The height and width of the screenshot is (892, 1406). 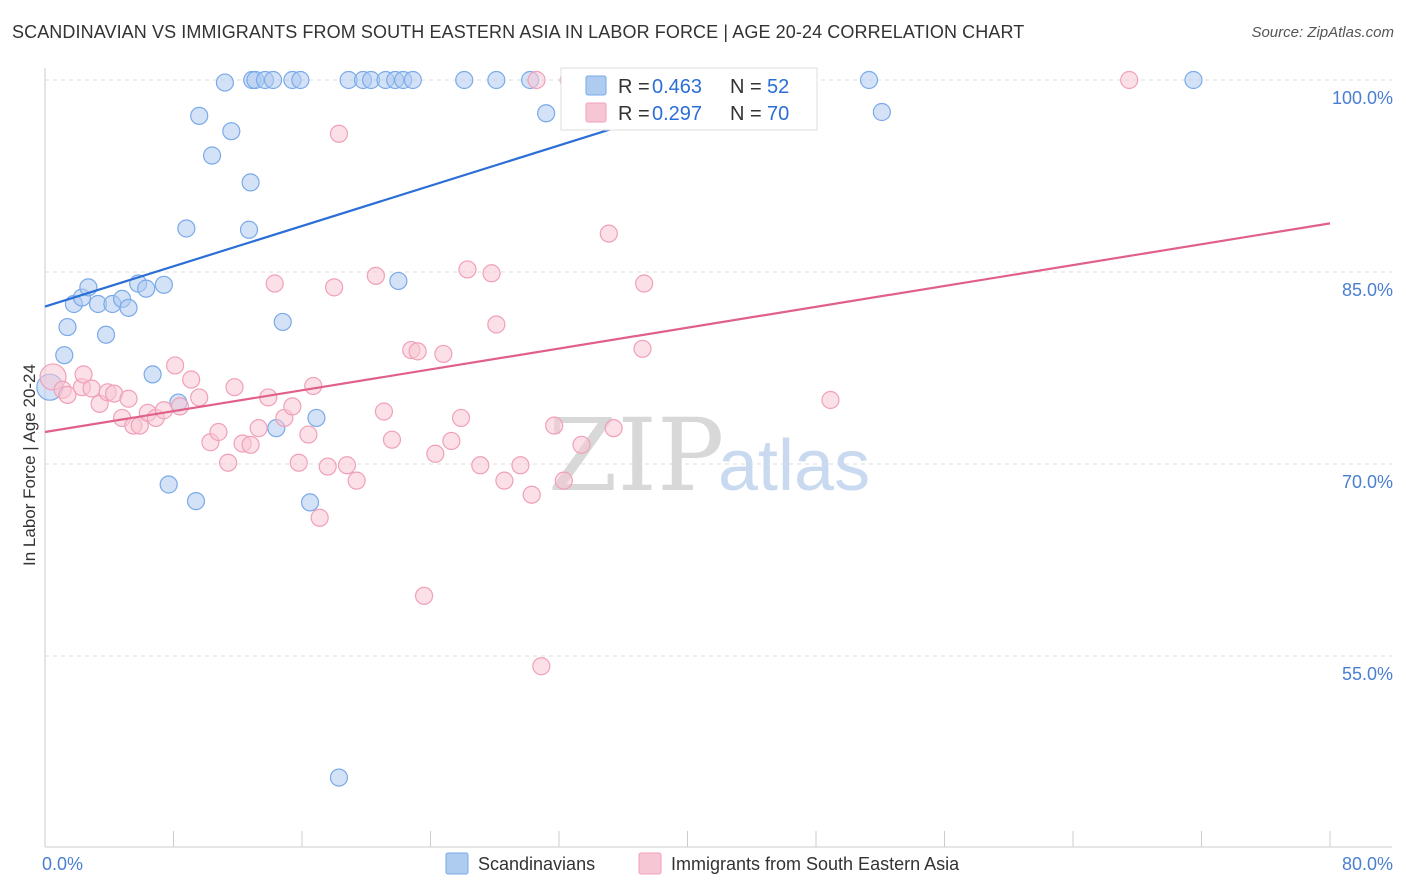 What do you see at coordinates (677, 114) in the screenshot?
I see `legend-r-value-immigrants: 0.297` at bounding box center [677, 114].